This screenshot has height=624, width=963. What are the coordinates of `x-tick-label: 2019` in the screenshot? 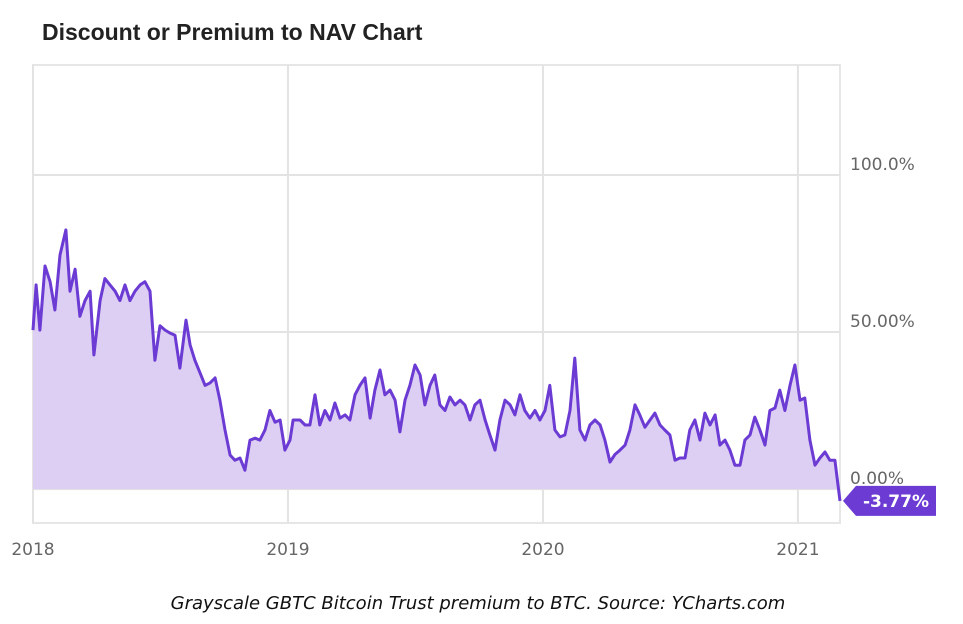 It's located at (287, 550).